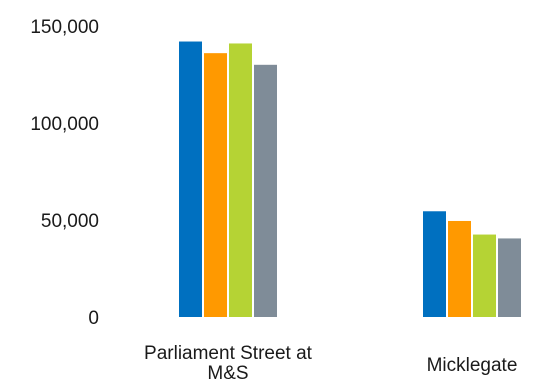  I want to click on y-tick-label: 150,000, so click(64, 27).